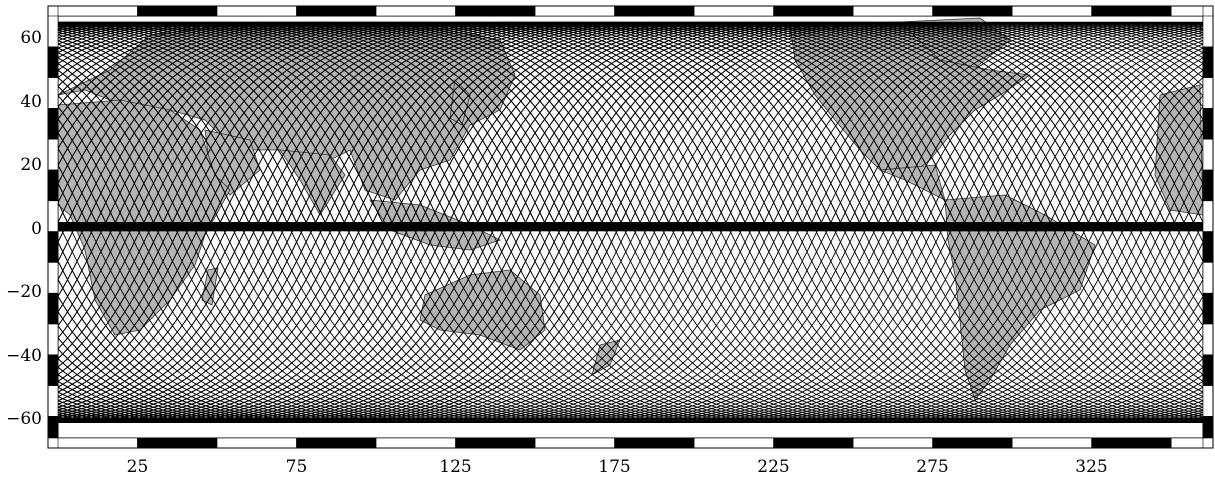 Image resolution: width=1215 pixels, height=479 pixels. I want to click on x-tick-label: 225, so click(773, 467).